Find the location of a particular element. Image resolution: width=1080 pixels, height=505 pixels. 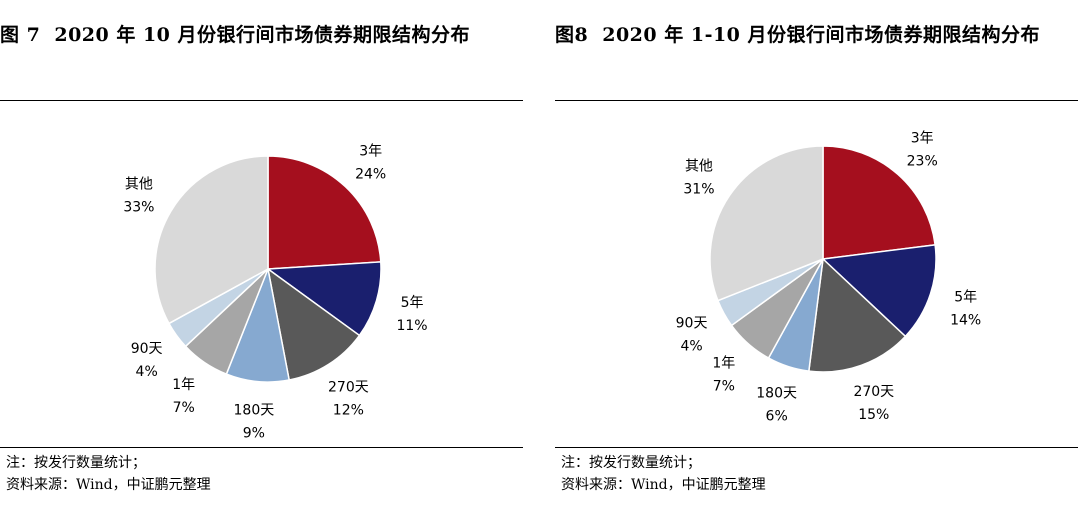

slice-percent-270d: 15% is located at coordinates (873, 415).